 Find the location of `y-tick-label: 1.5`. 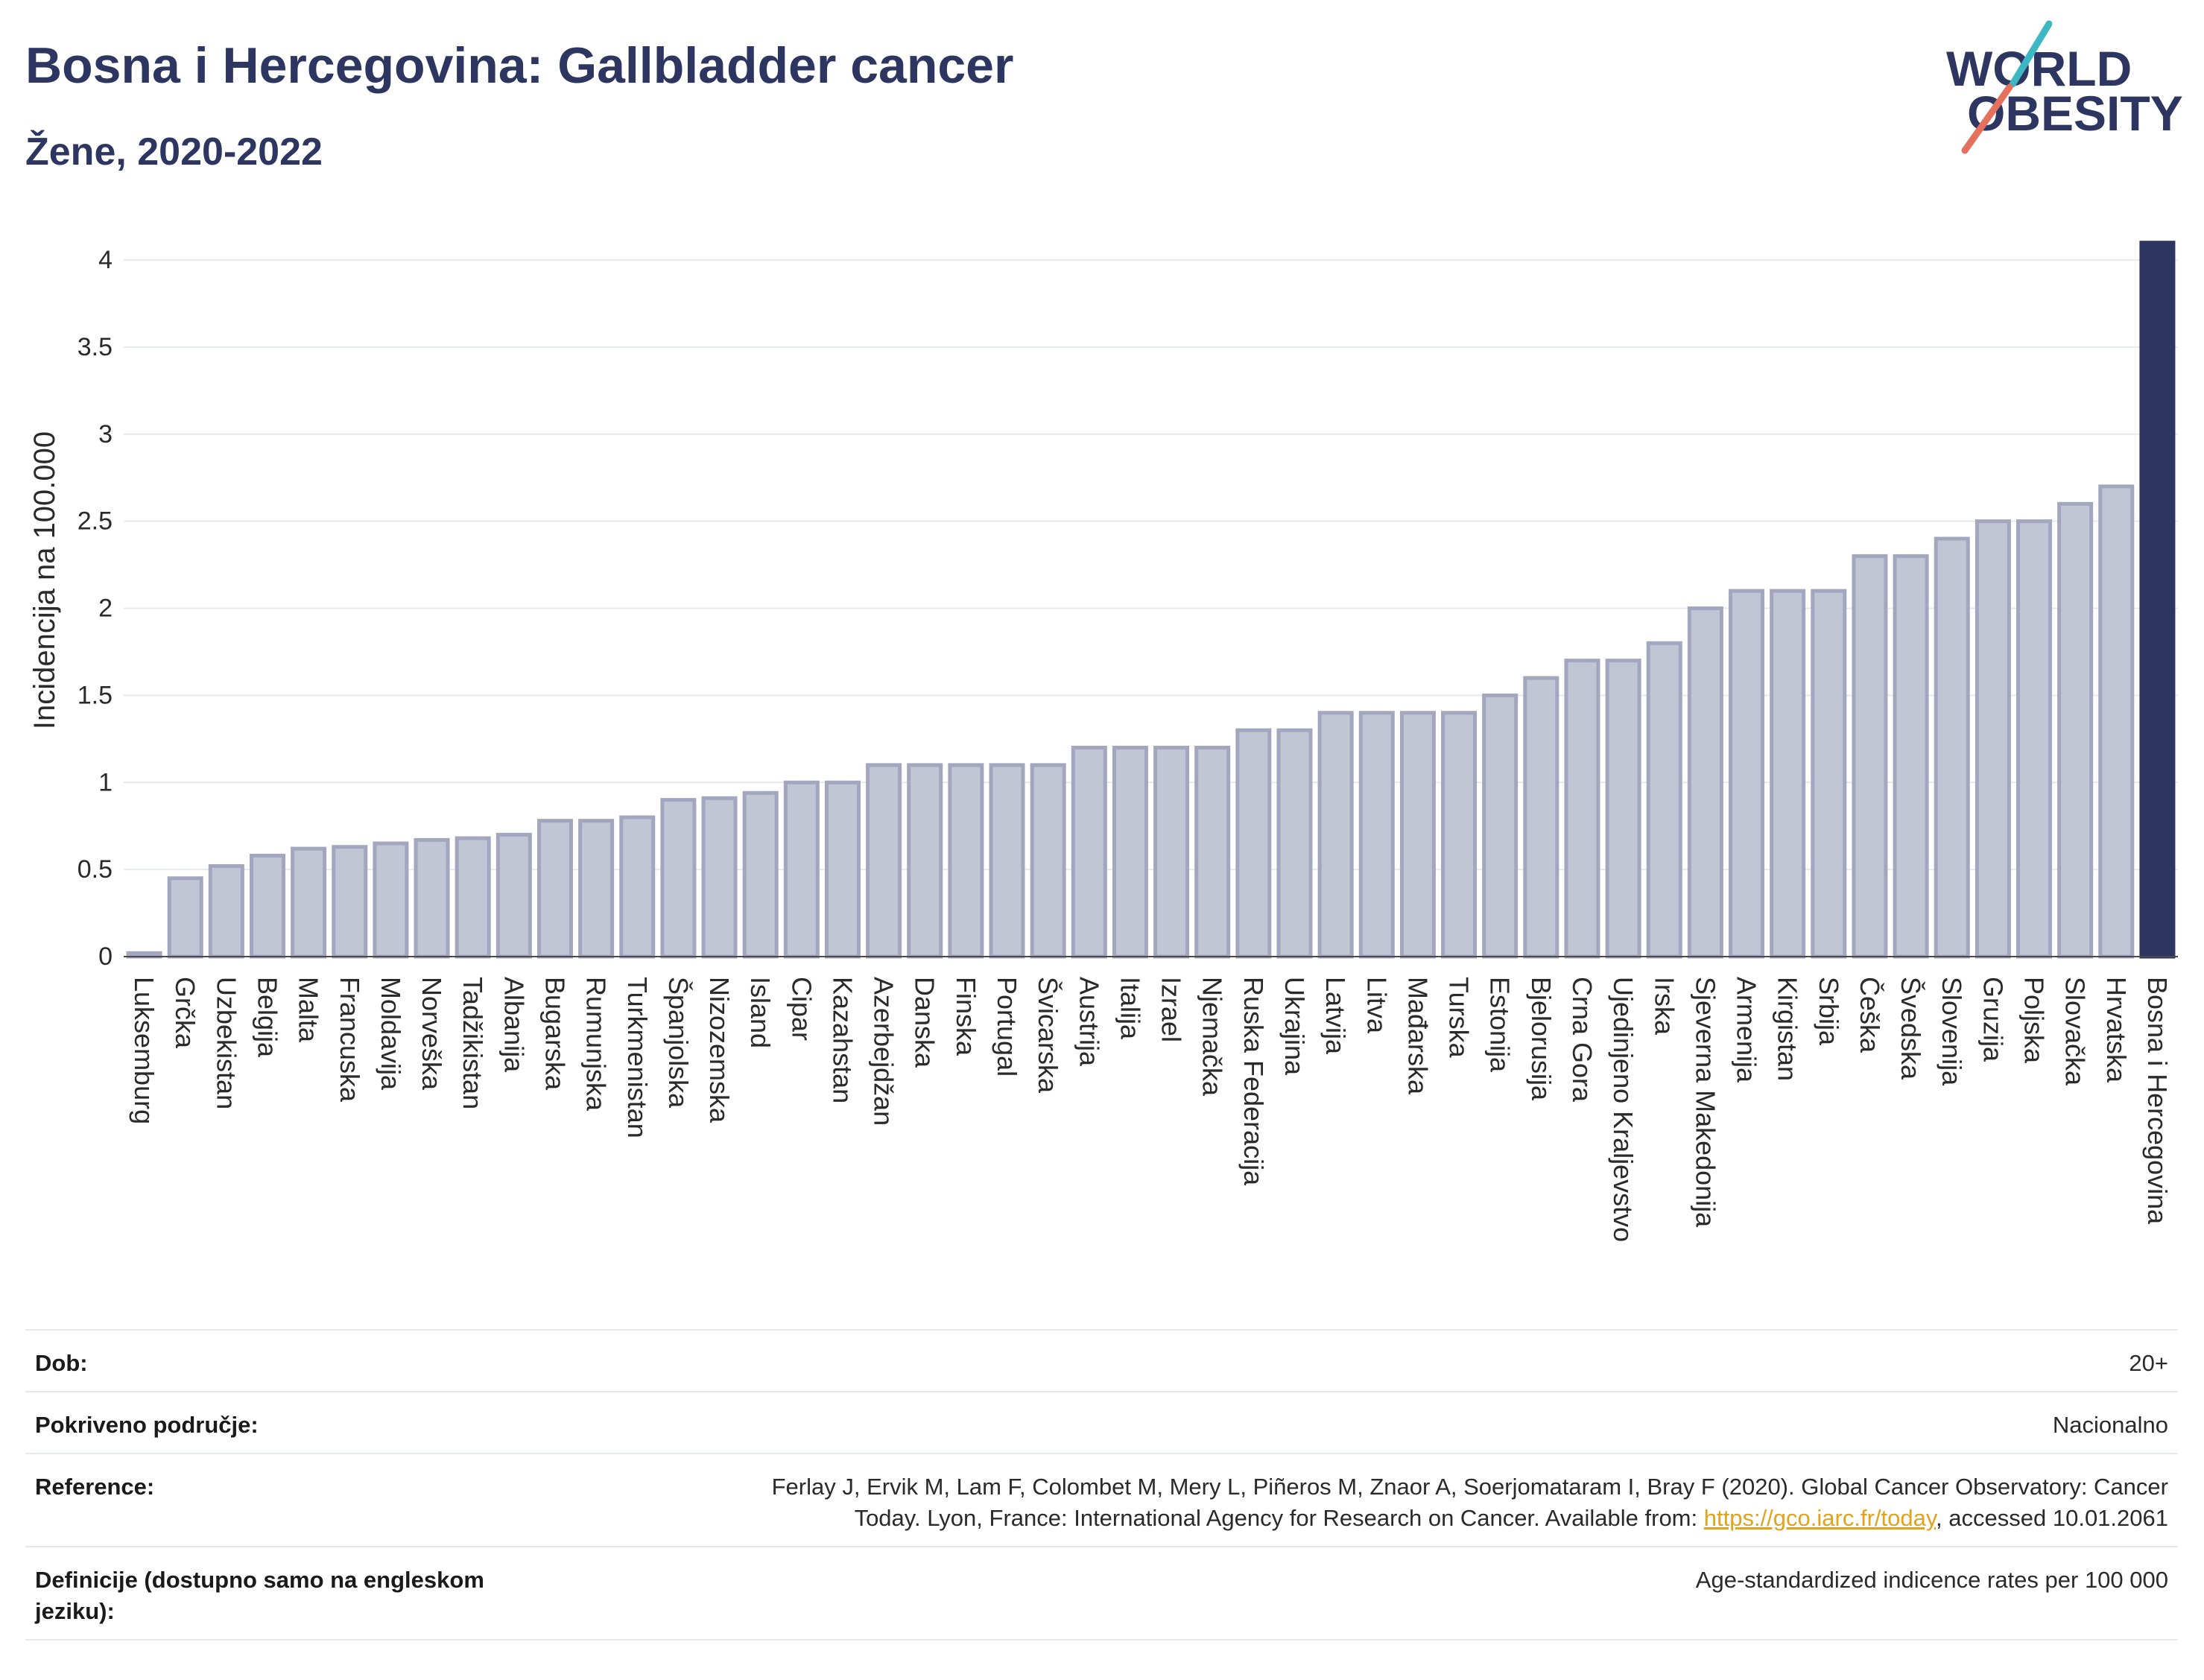

y-tick-label: 1.5 is located at coordinates (95, 695).